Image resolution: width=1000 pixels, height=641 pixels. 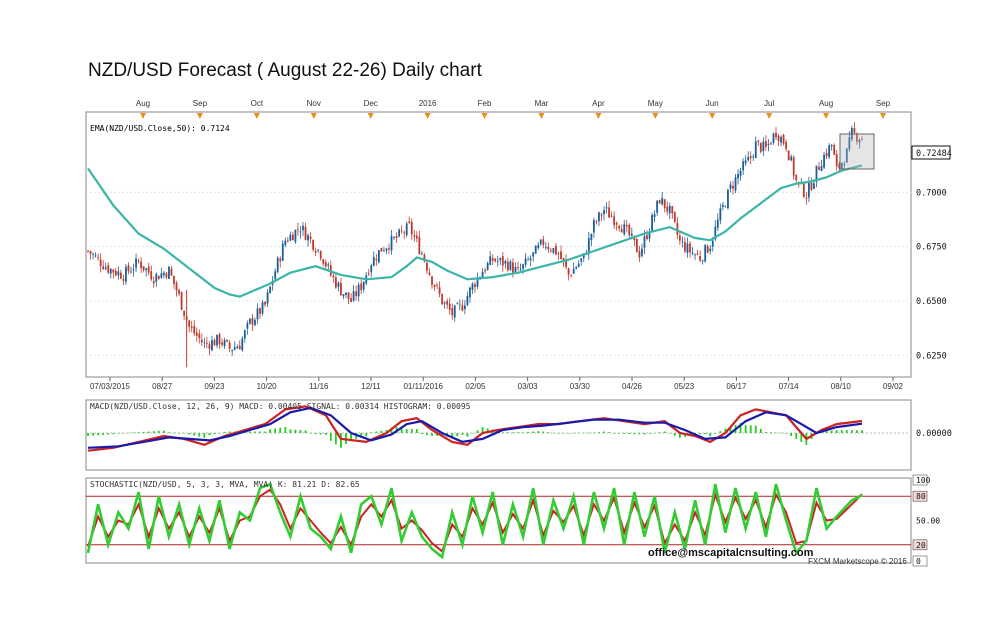 I want to click on contact-email: office@mscapitalcnsulting.com, so click(x=731, y=553).